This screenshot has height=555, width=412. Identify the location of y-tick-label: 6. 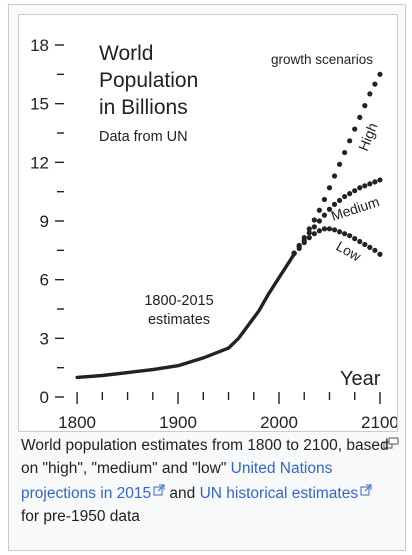
(44, 280).